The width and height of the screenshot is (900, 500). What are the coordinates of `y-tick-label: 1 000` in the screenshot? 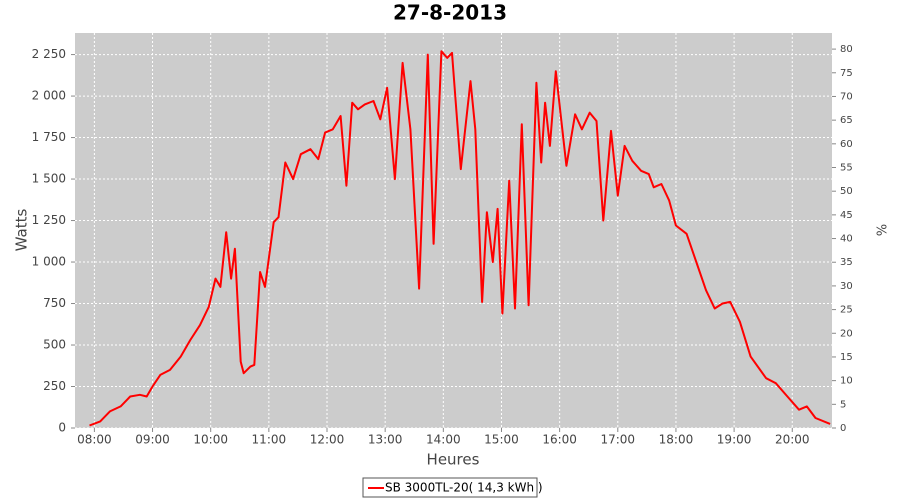 It's located at (49, 262).